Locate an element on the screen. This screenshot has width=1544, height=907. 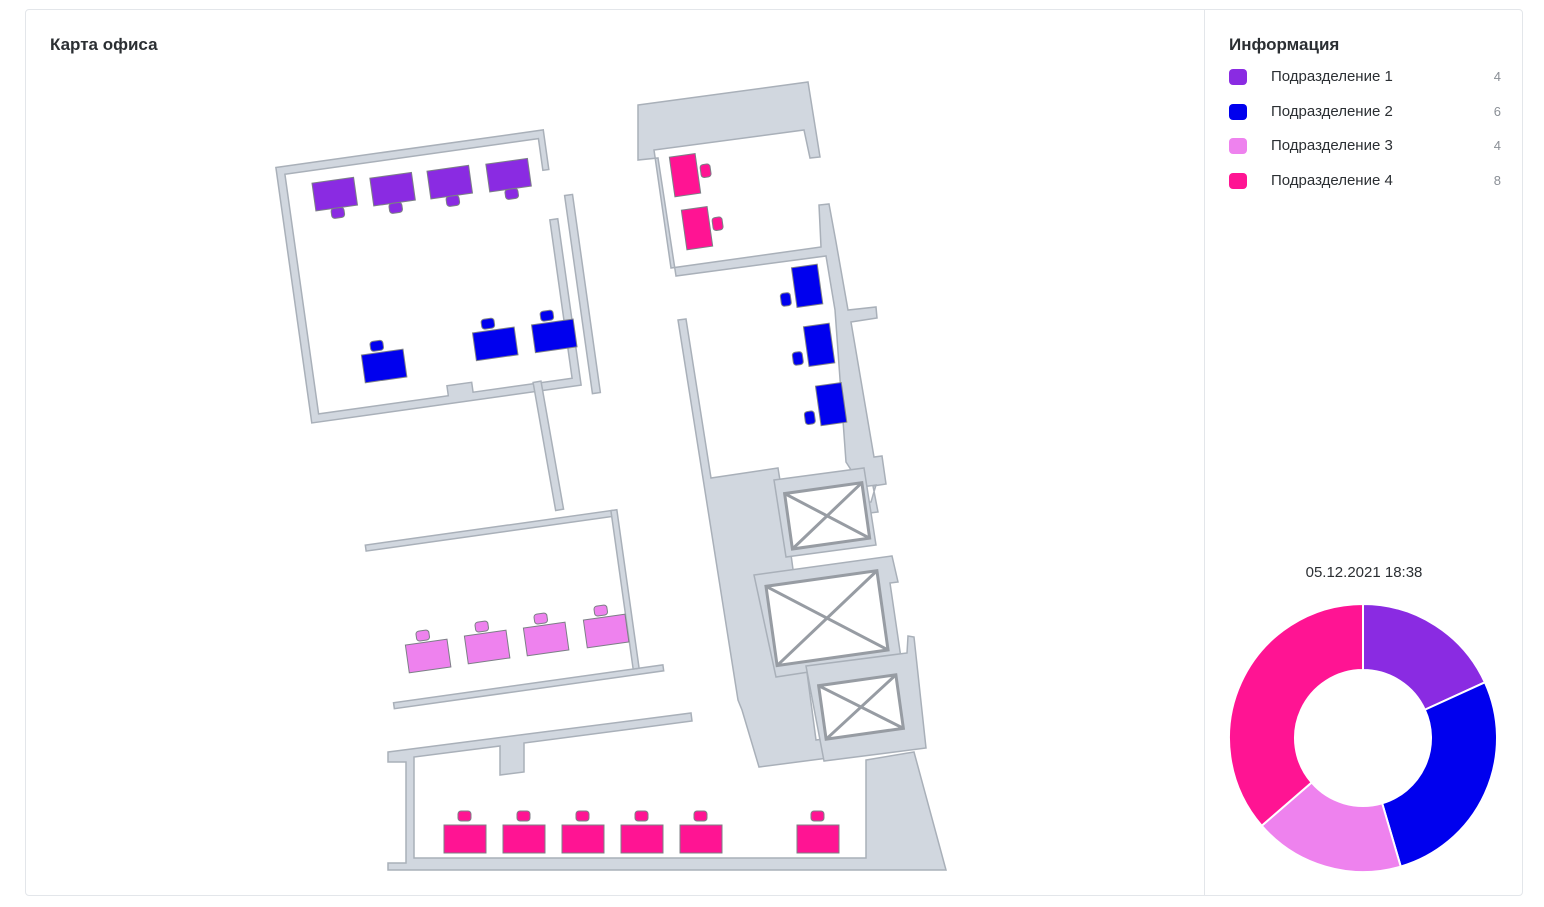
chart-timestamp: 05.12.2021 18:38 is located at coordinates (1364, 572).